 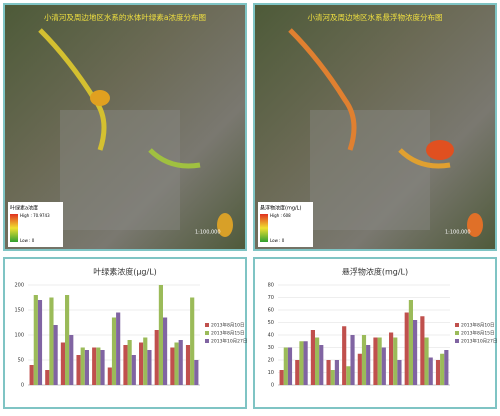 What do you see at coordinates (19, 286) in the screenshot?
I see `y-tick-label: 200` at bounding box center [19, 286].